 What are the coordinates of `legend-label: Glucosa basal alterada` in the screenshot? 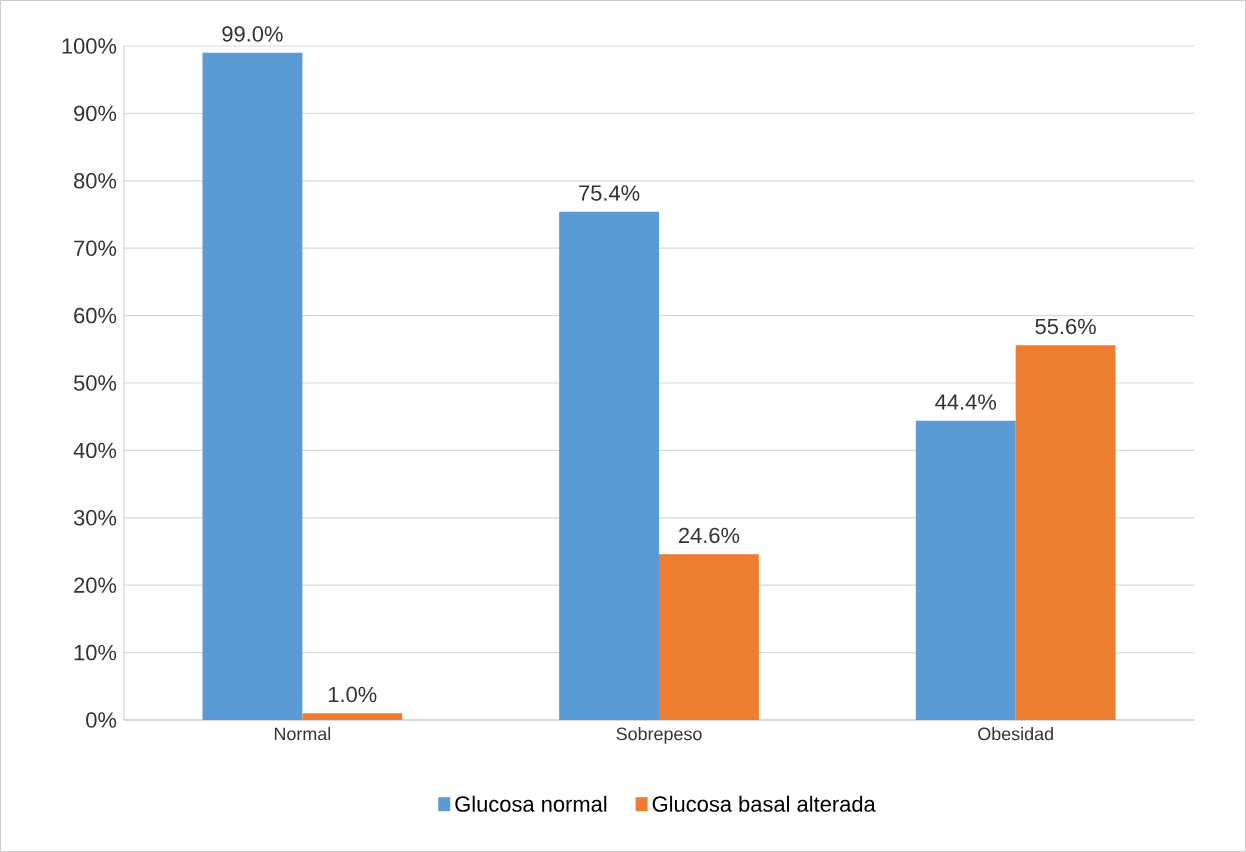 It's located at (764, 803).